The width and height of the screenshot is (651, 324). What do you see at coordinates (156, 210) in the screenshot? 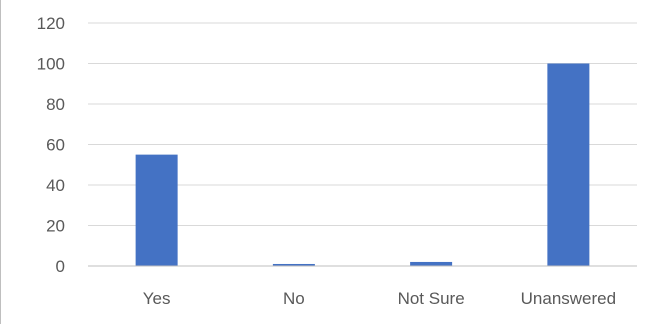
I see `bar-yes` at bounding box center [156, 210].